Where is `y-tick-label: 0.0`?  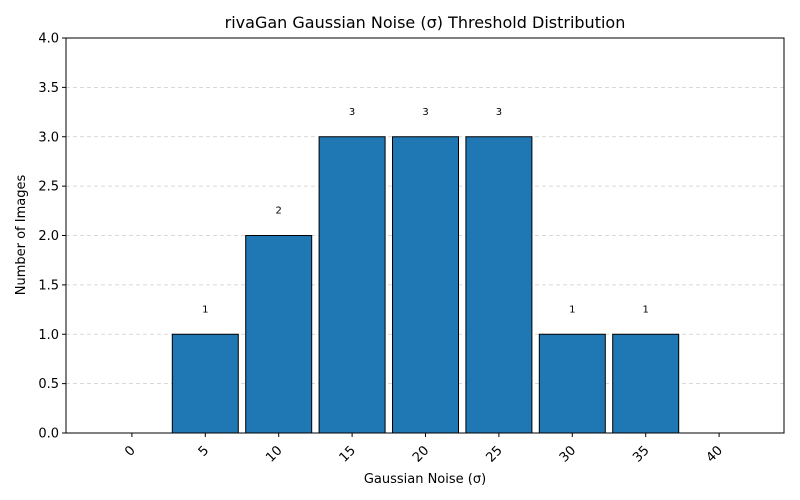 y-tick-label: 0.0 is located at coordinates (48, 434).